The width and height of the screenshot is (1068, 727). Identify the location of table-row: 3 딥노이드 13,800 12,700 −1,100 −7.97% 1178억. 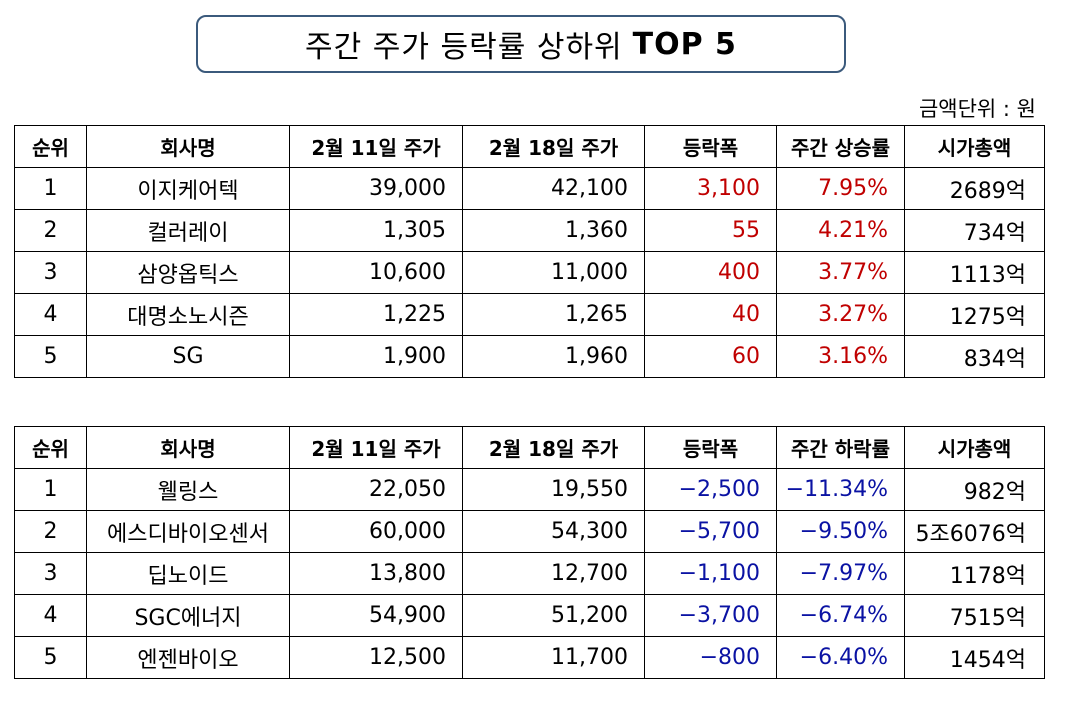
(529, 573).